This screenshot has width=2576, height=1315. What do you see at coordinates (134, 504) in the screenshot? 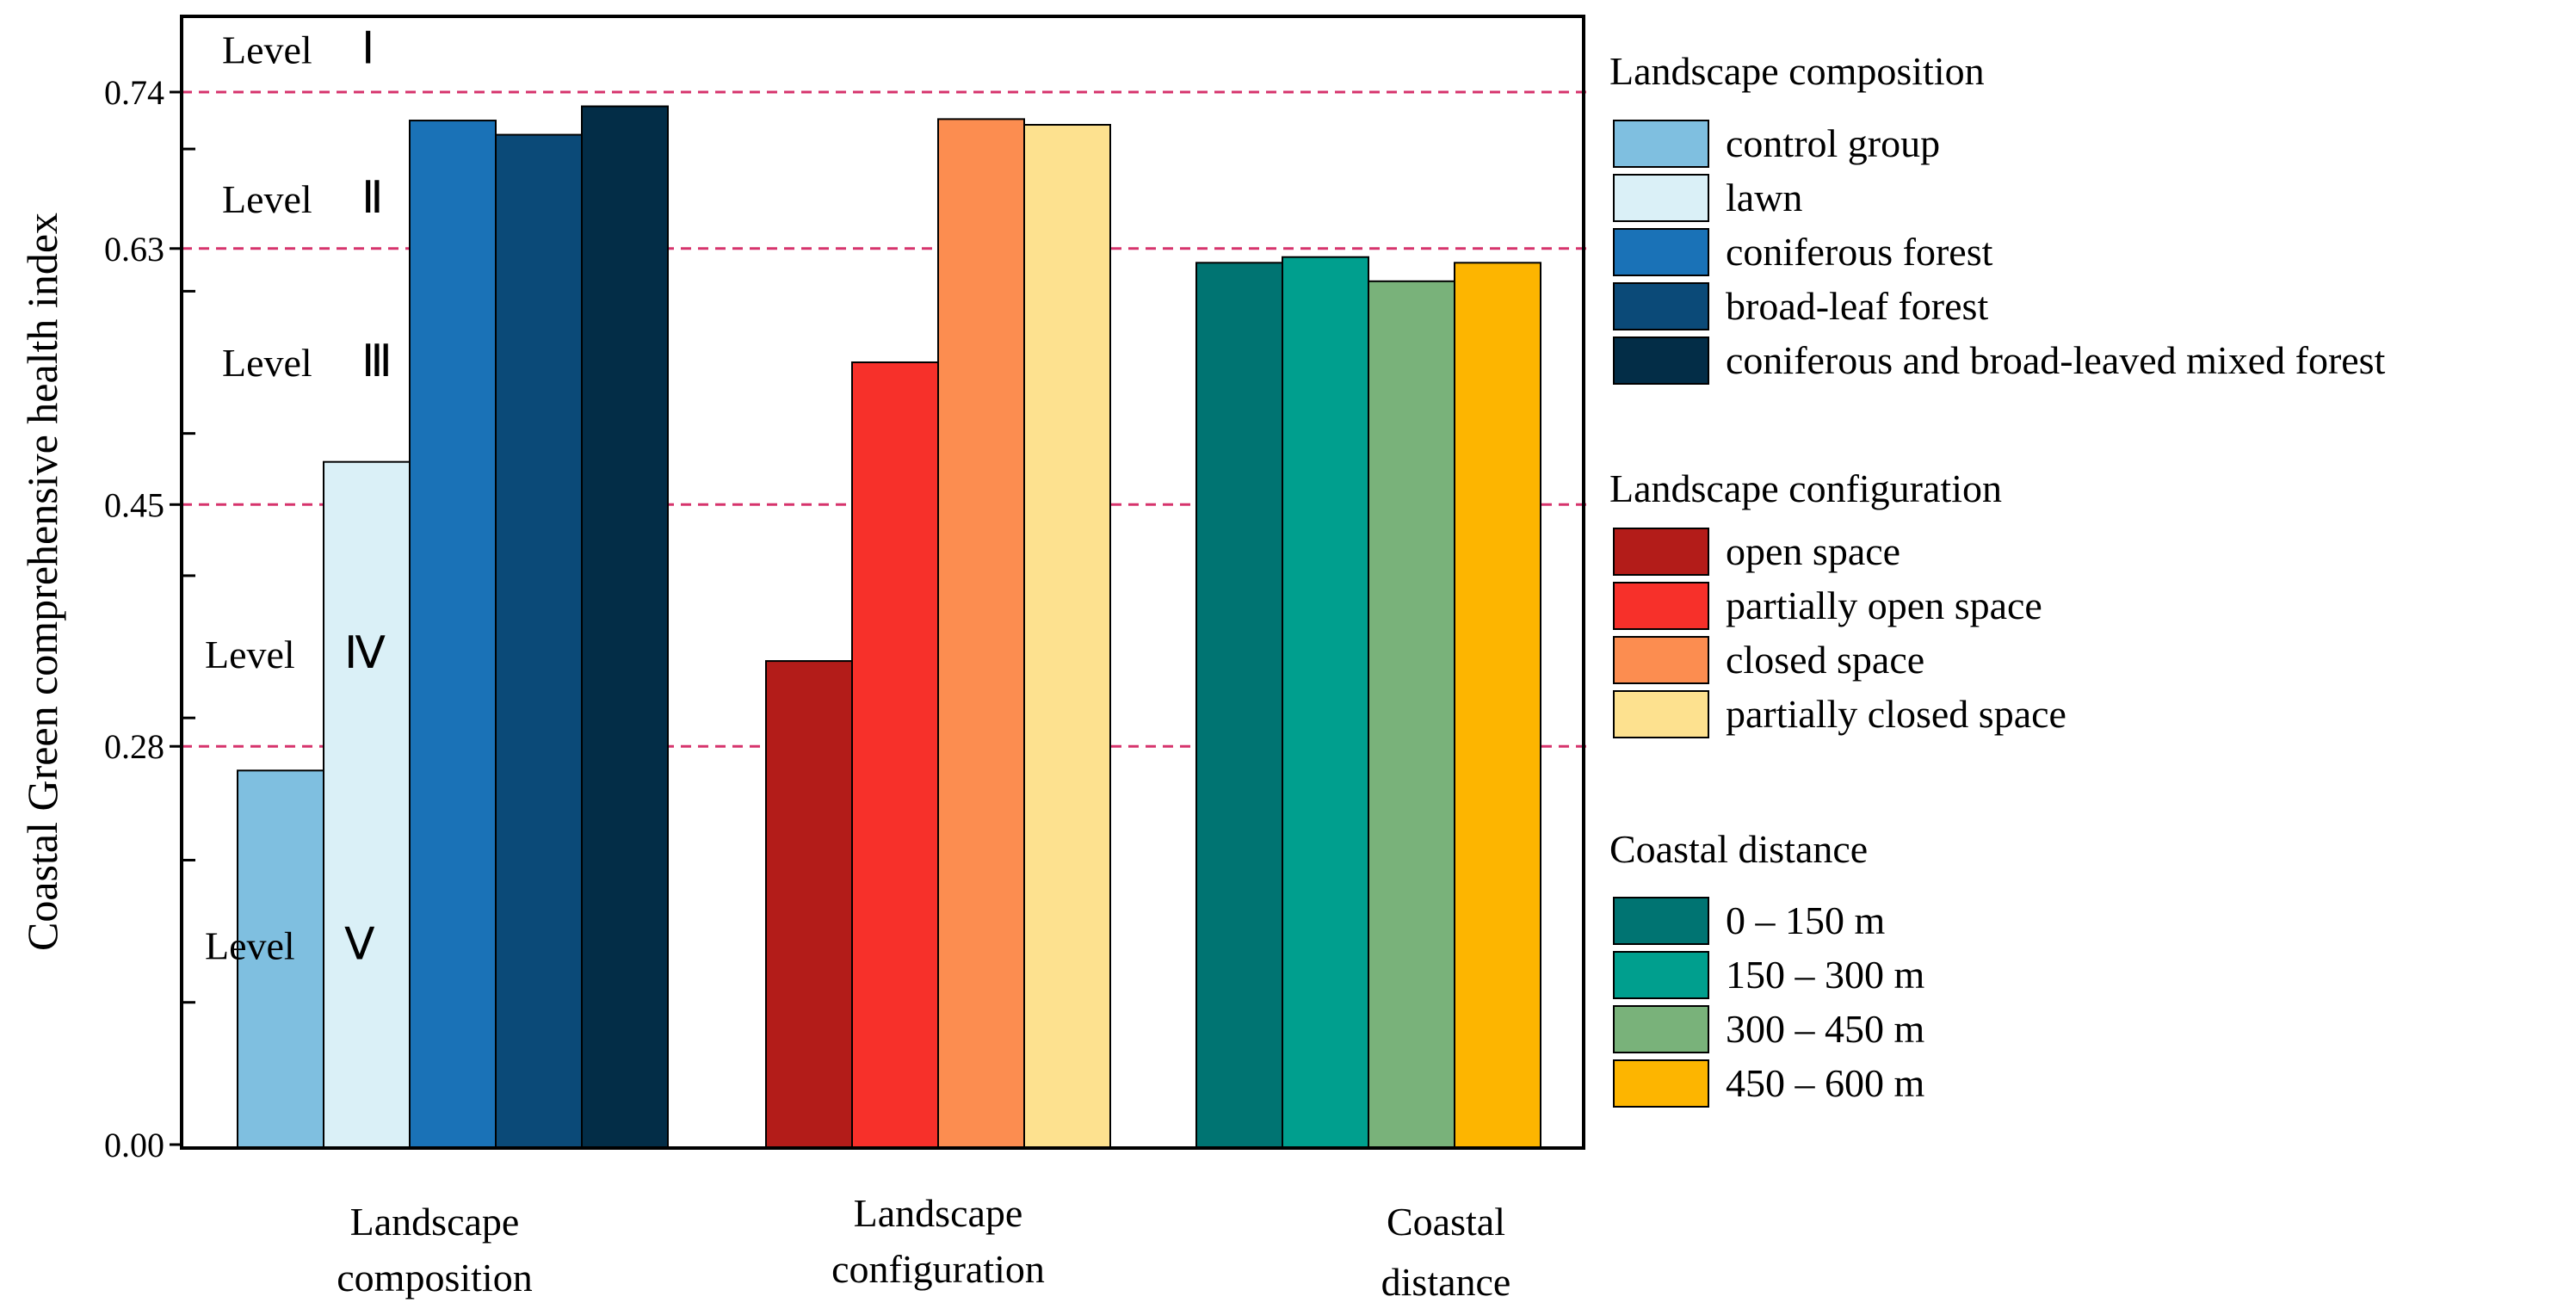
I see `y-tick-label: 0.45` at bounding box center [134, 504].